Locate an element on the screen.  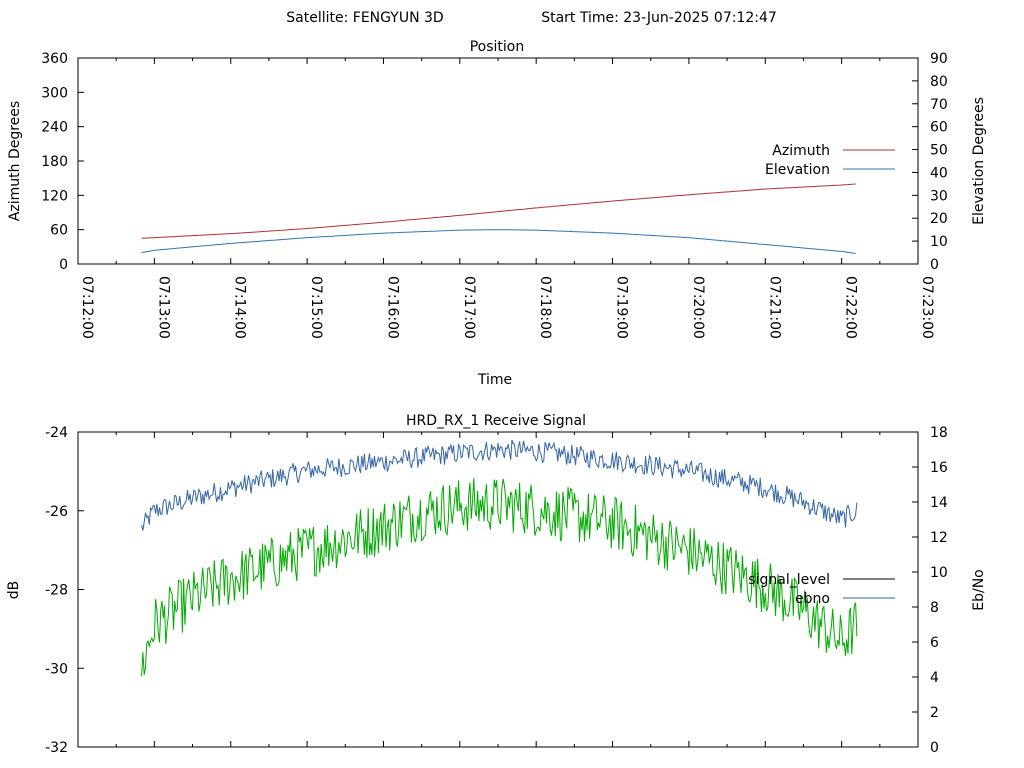
position-xtick-label: 07:18:00 is located at coordinates (545, 307).